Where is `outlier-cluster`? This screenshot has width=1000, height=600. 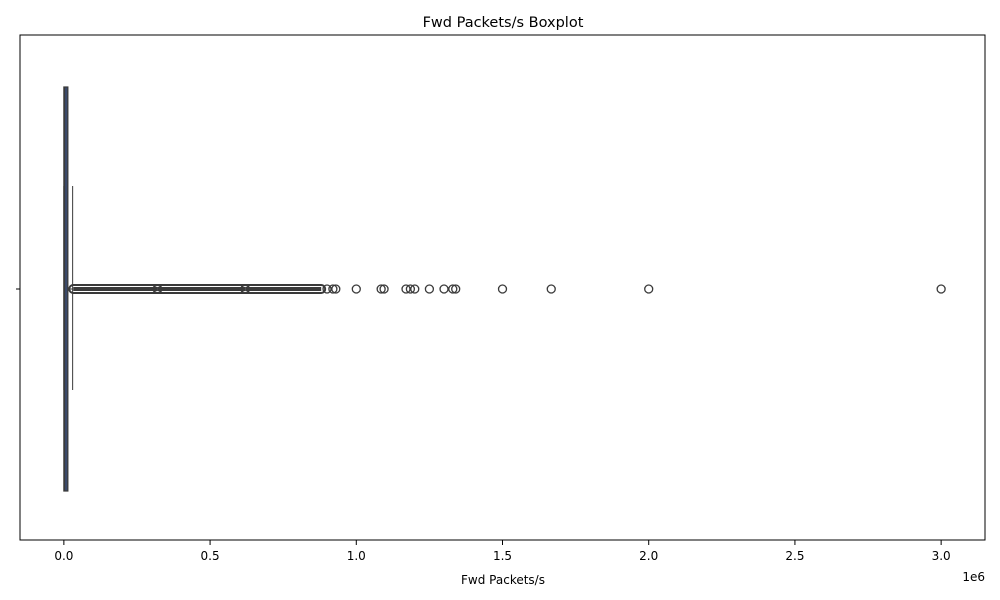 outlier-cluster is located at coordinates (283, 289).